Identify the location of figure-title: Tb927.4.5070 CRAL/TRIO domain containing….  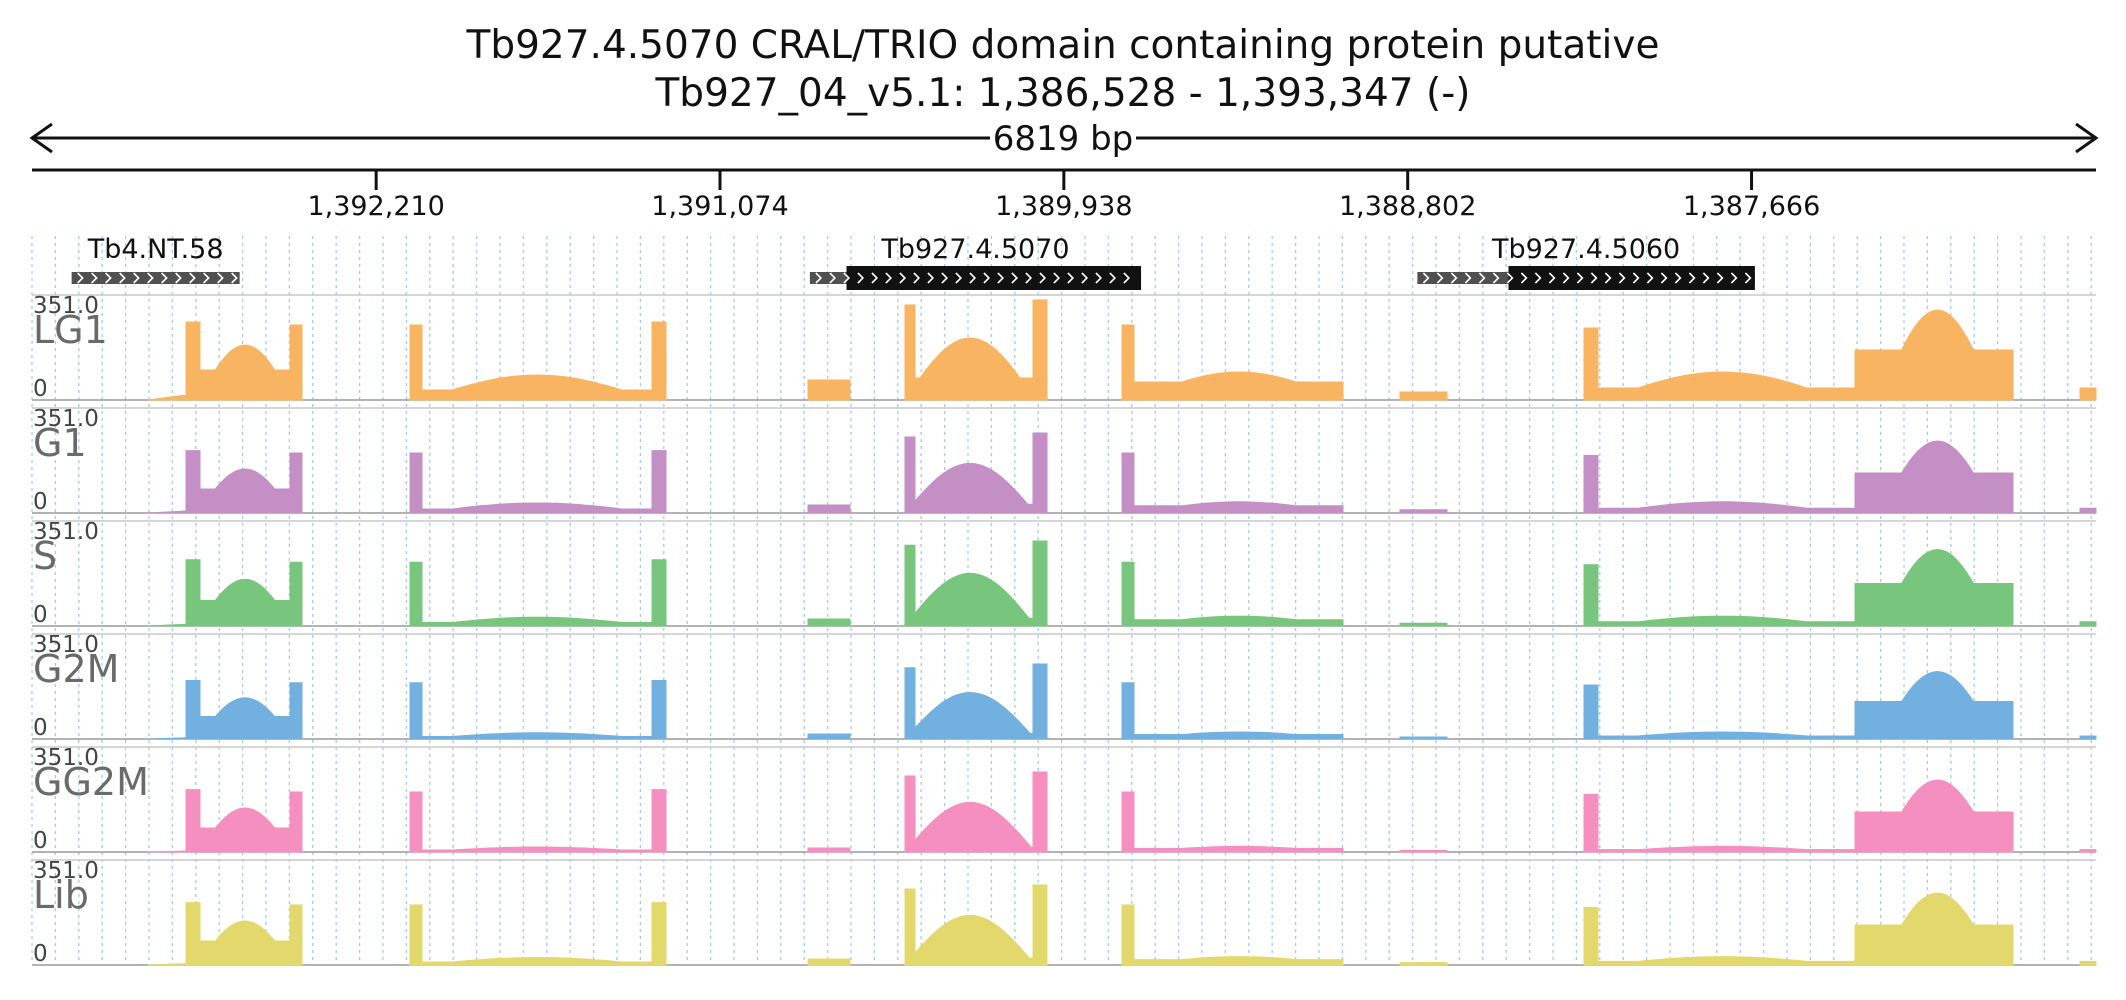
(1063, 45).